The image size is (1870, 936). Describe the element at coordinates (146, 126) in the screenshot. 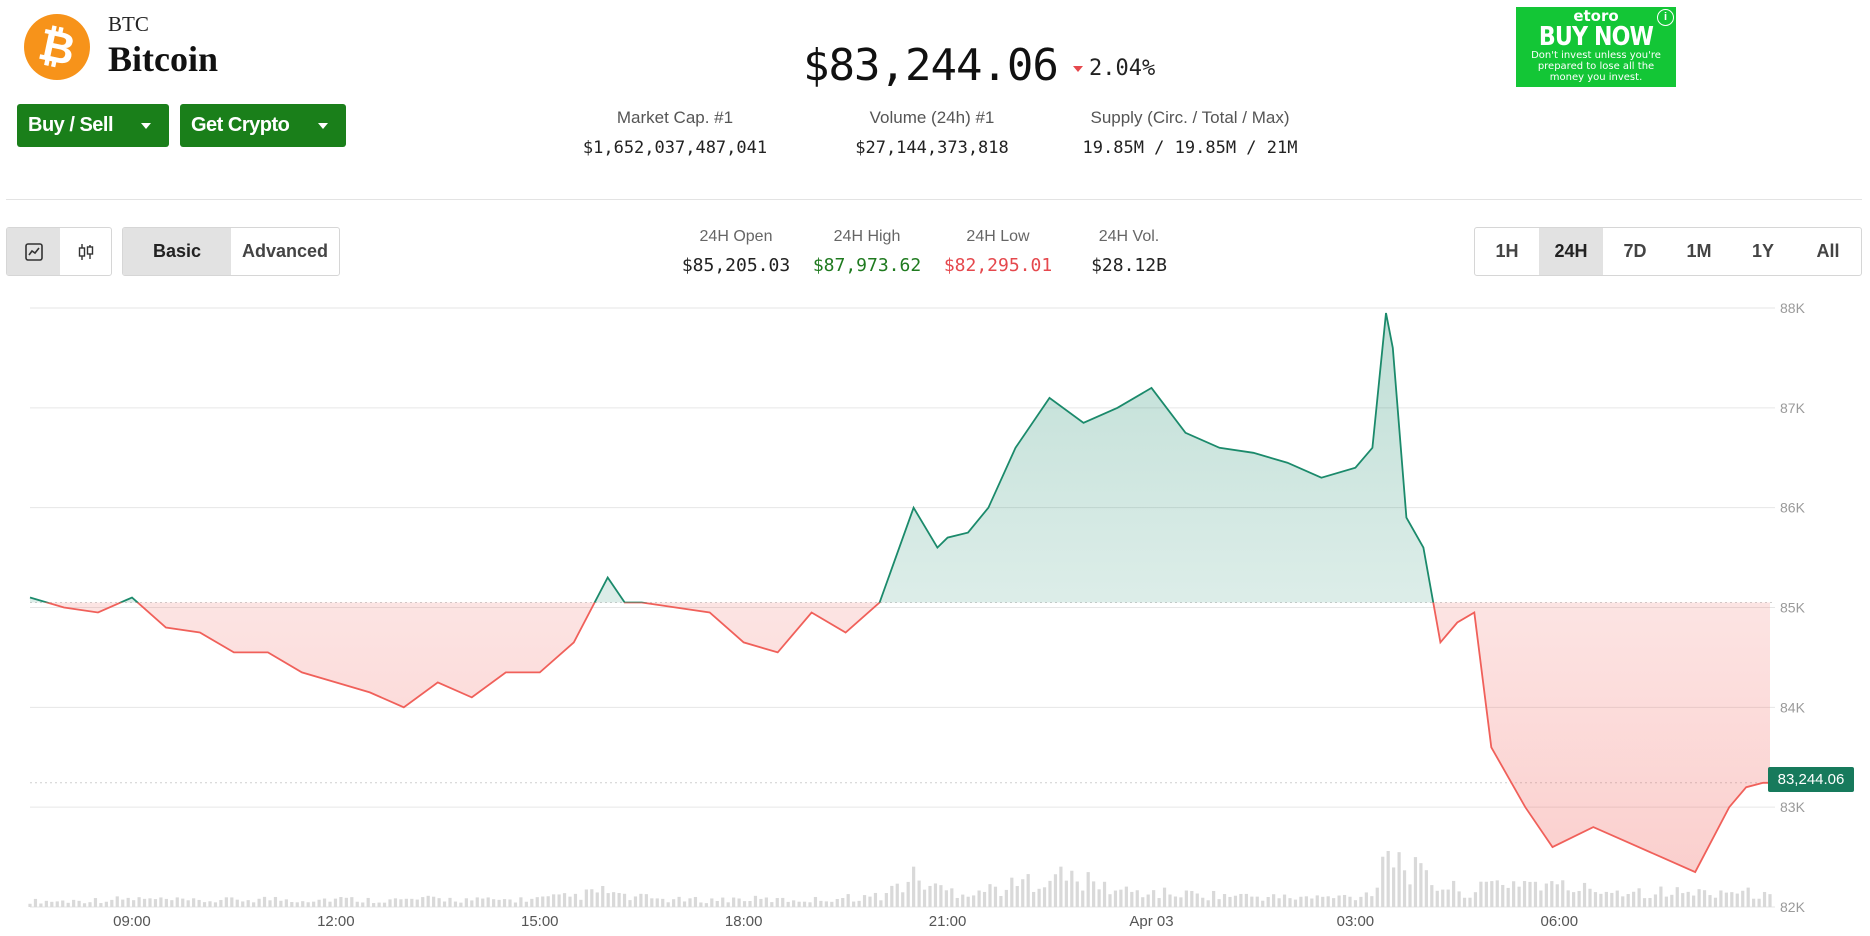

I see `chevron-down-icon` at that location.